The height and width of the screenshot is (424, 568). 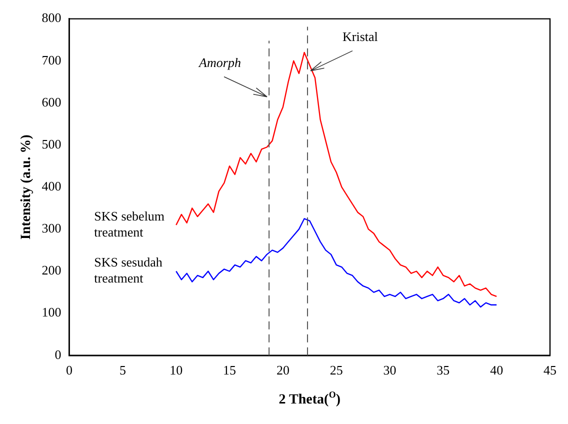 I want to click on series-label: SKS sebelum treatment, so click(x=129, y=224).